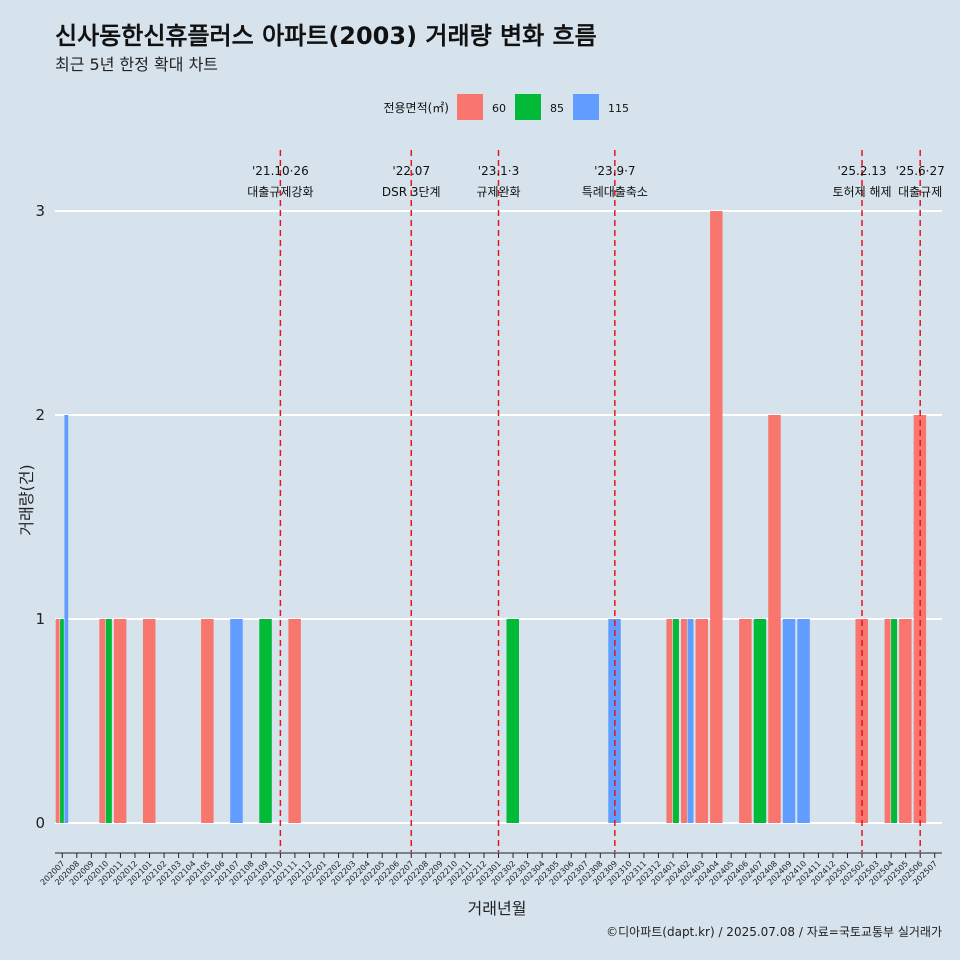  Describe the element at coordinates (411, 171) in the screenshot. I see `event-date-202207: '22.07` at that location.